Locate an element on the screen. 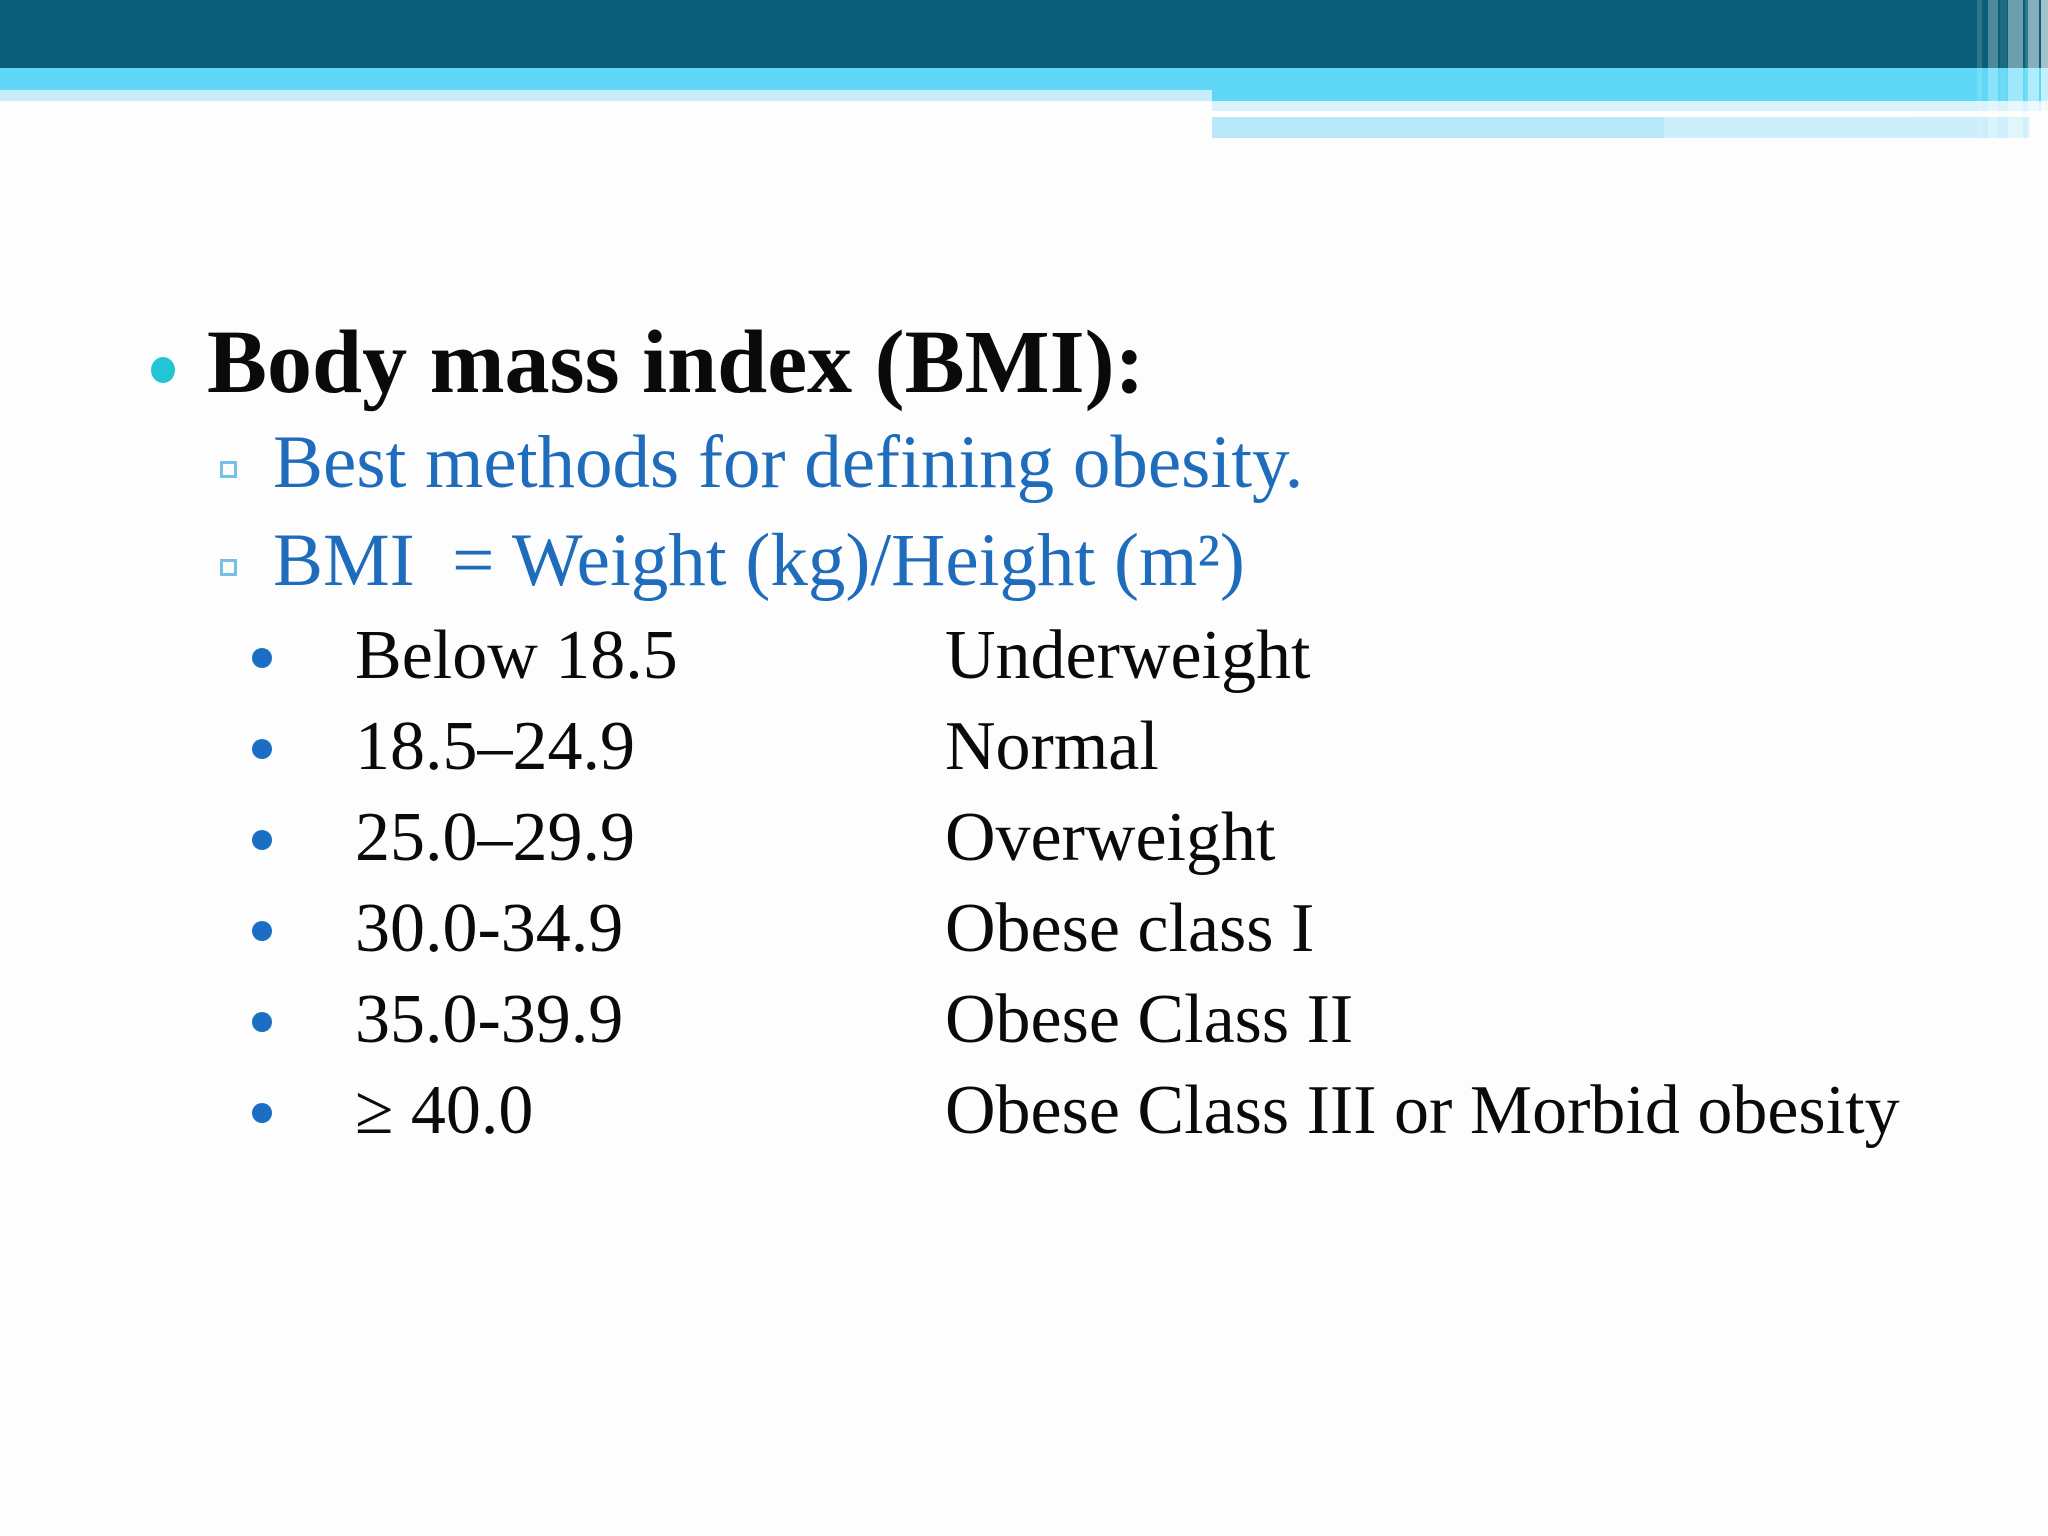  bmi-range: 35.0-39.9 is located at coordinates (489, 1019).